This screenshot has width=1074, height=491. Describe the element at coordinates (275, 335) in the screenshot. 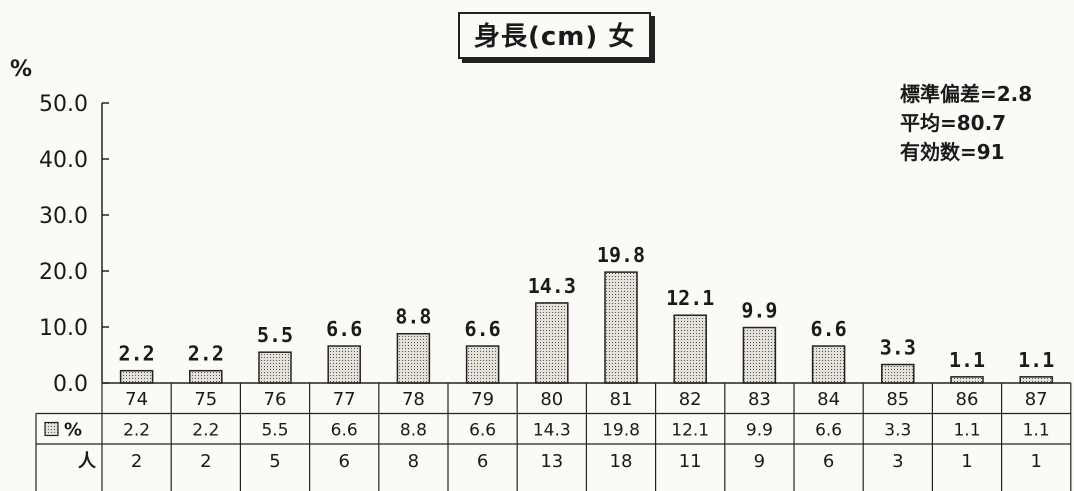

I see `bar-value-label: 5.5` at that location.